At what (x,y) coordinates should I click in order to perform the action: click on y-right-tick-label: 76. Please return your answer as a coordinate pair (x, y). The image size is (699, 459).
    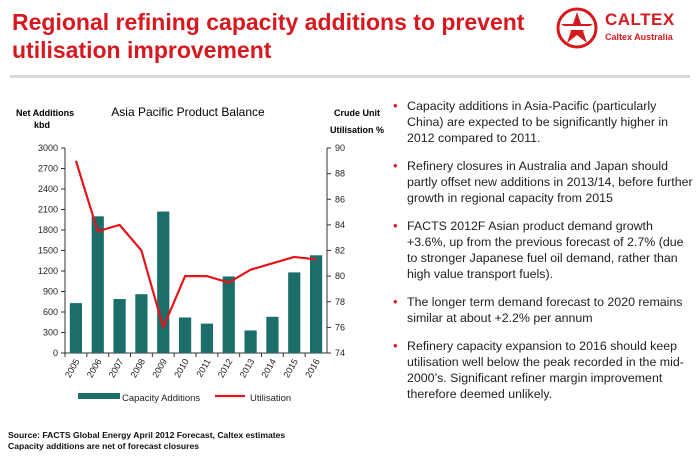
    Looking at the image, I should click on (340, 327).